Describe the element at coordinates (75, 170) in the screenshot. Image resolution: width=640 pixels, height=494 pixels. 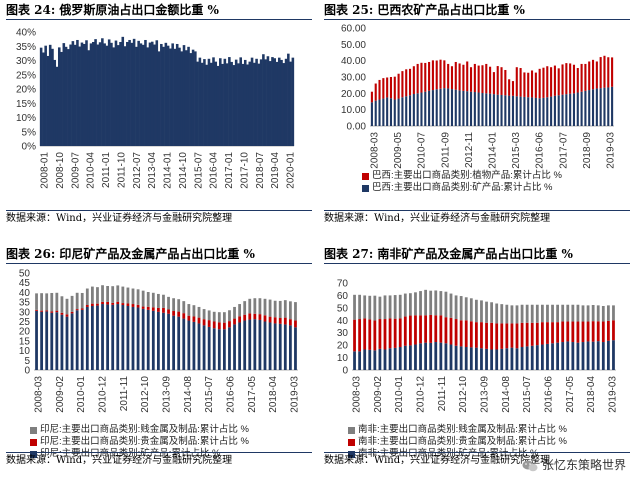
I see `x-tick-label: 2009-07` at that location.